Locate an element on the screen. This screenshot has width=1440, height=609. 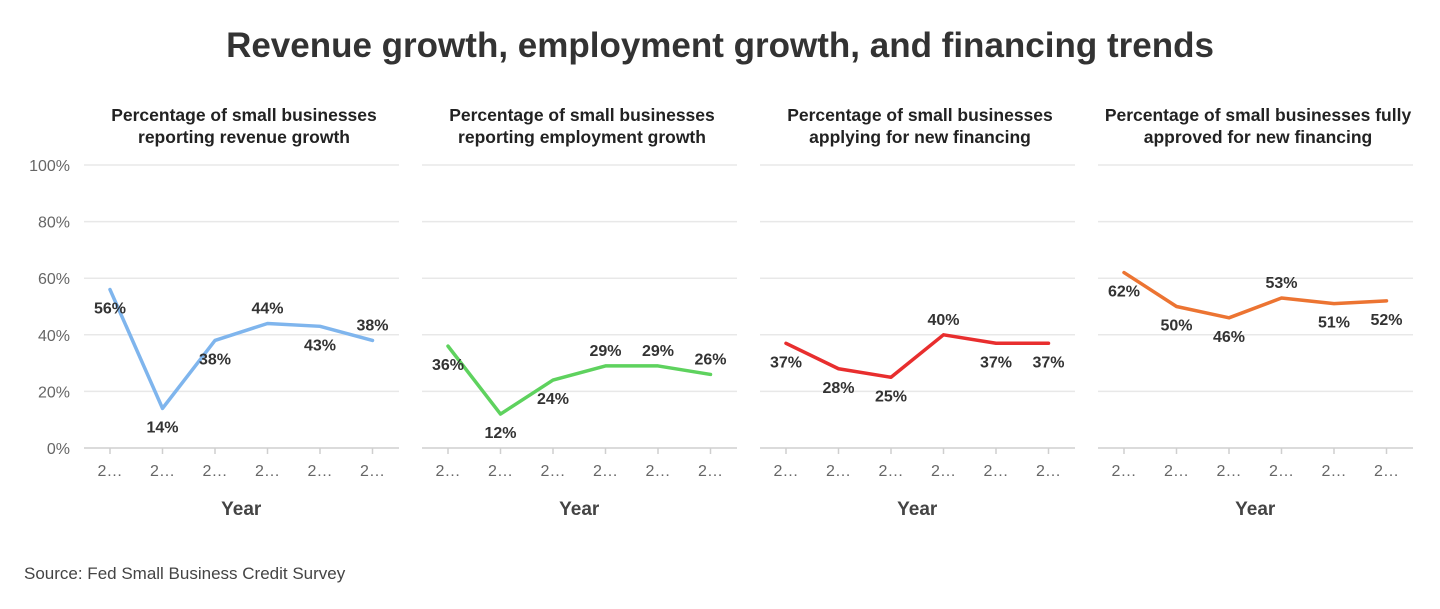
data-label: 26% is located at coordinates (710, 359).